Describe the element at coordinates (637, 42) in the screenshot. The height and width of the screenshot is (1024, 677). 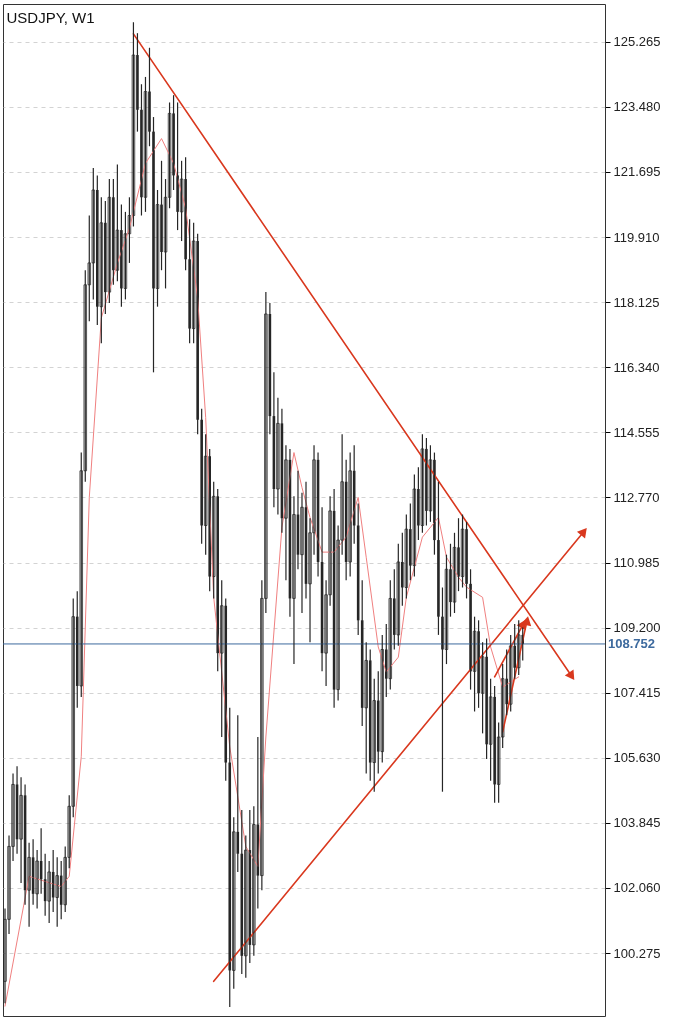
I see `y-tick-label: 125.265` at that location.